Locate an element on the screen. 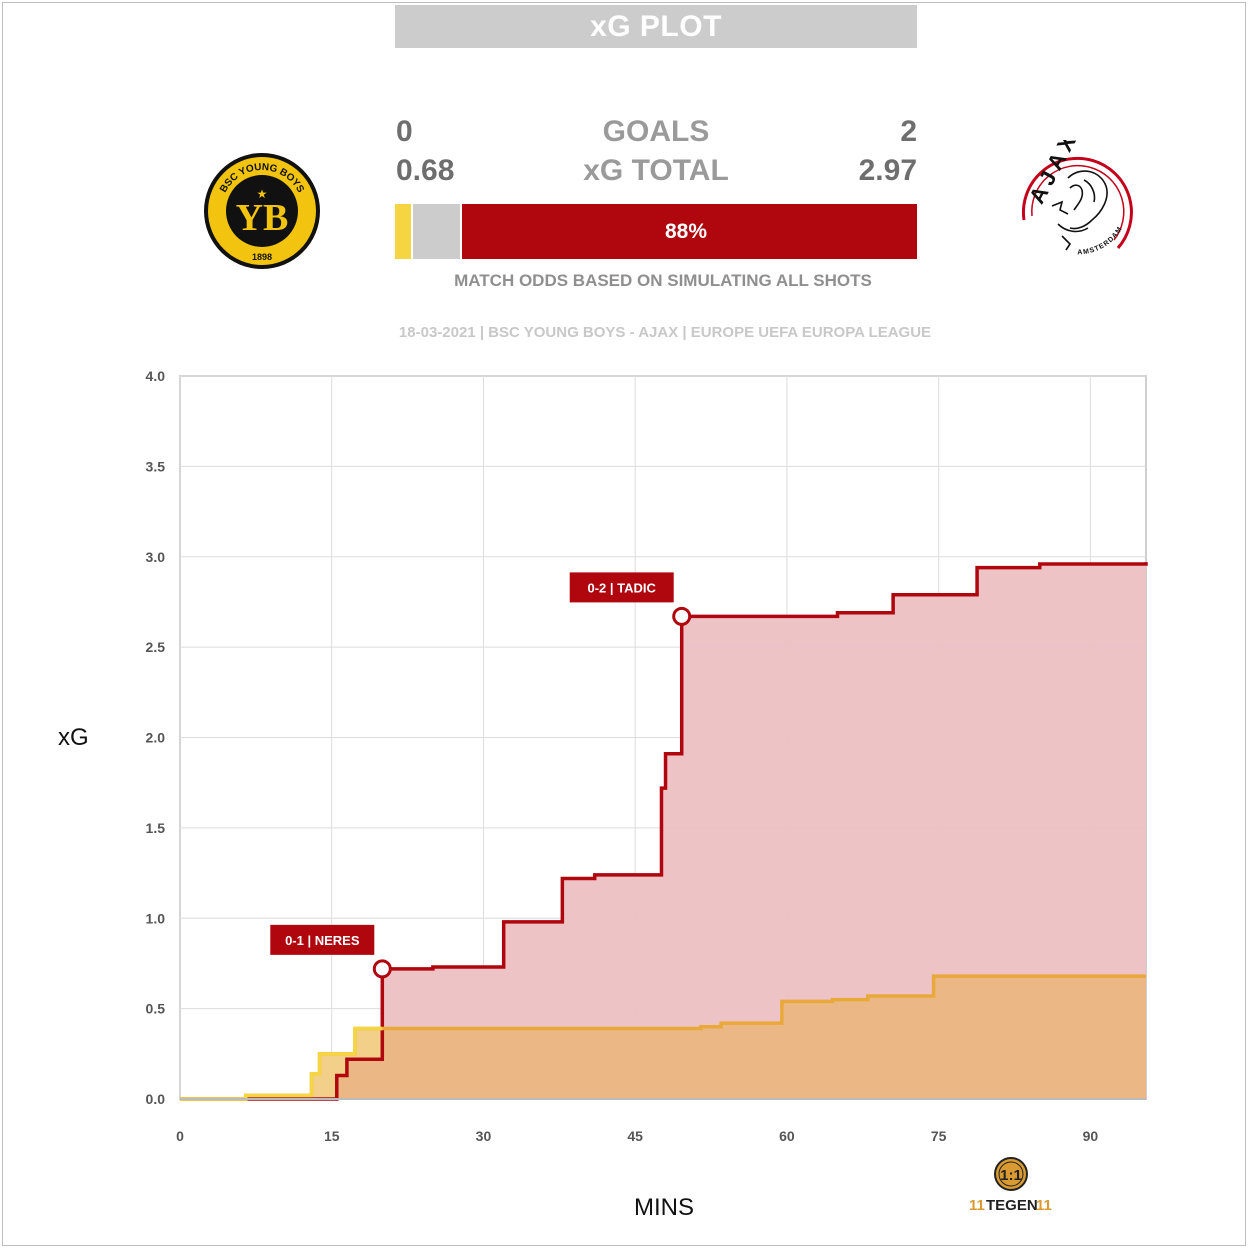 Image resolution: width=1250 pixels, height=1250 pixels. y-tick-label: 0.0 is located at coordinates (156, 1099).